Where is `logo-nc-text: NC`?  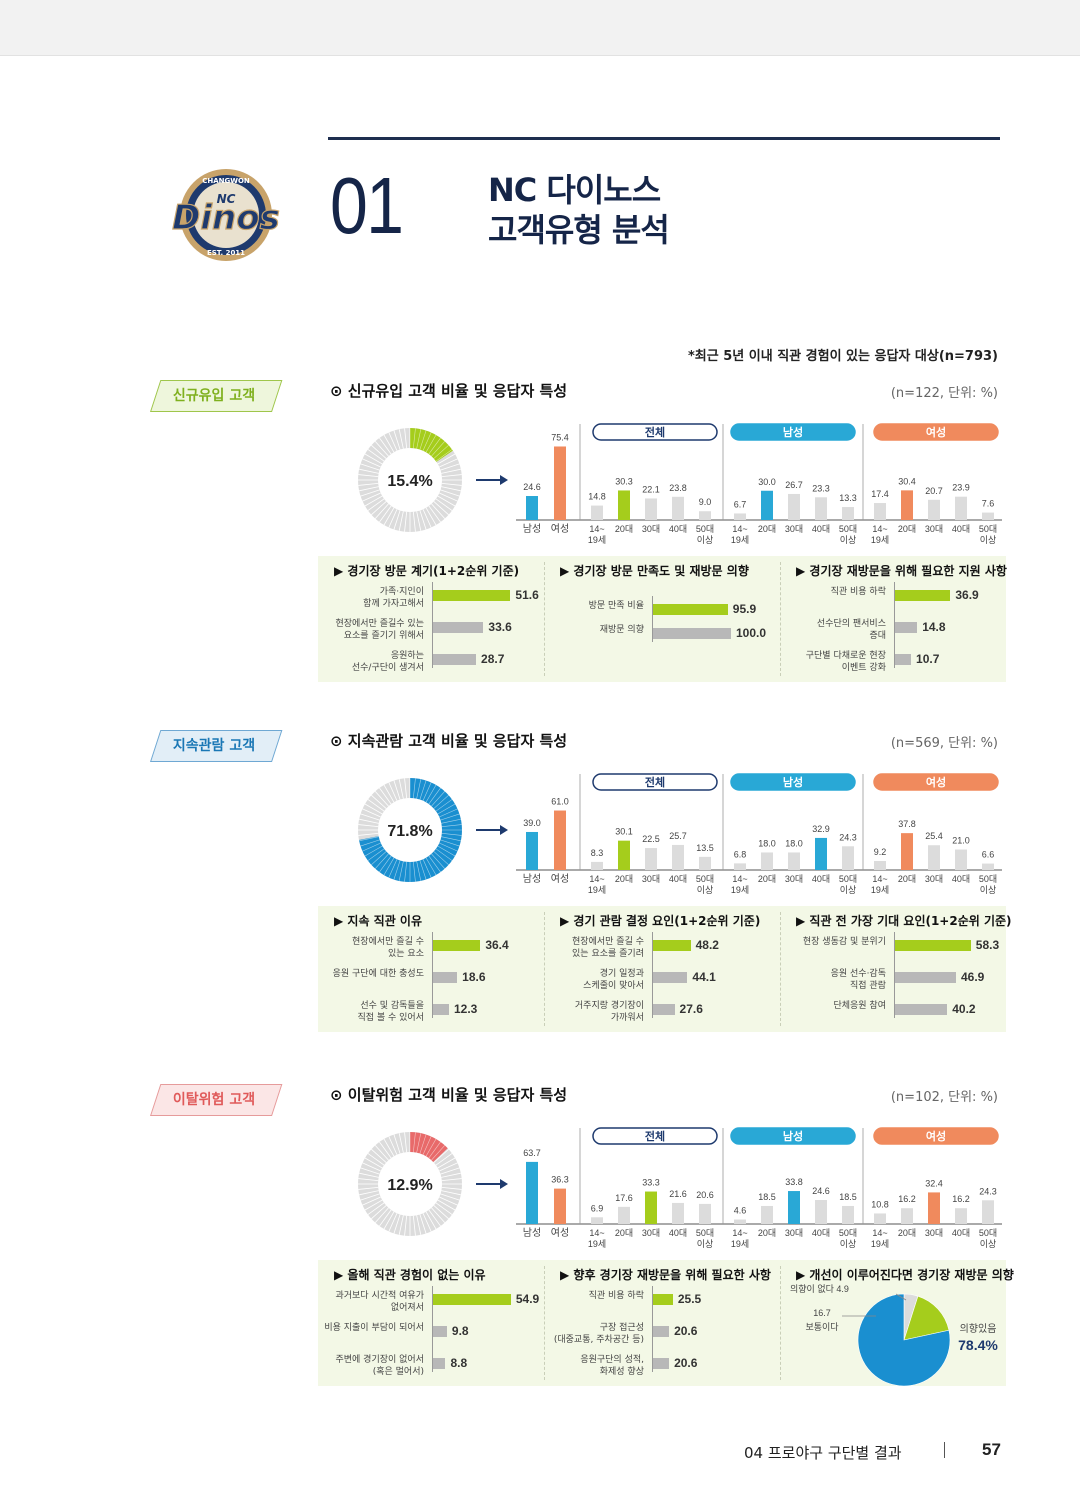 logo-nc-text: NC is located at coordinates (226, 199).